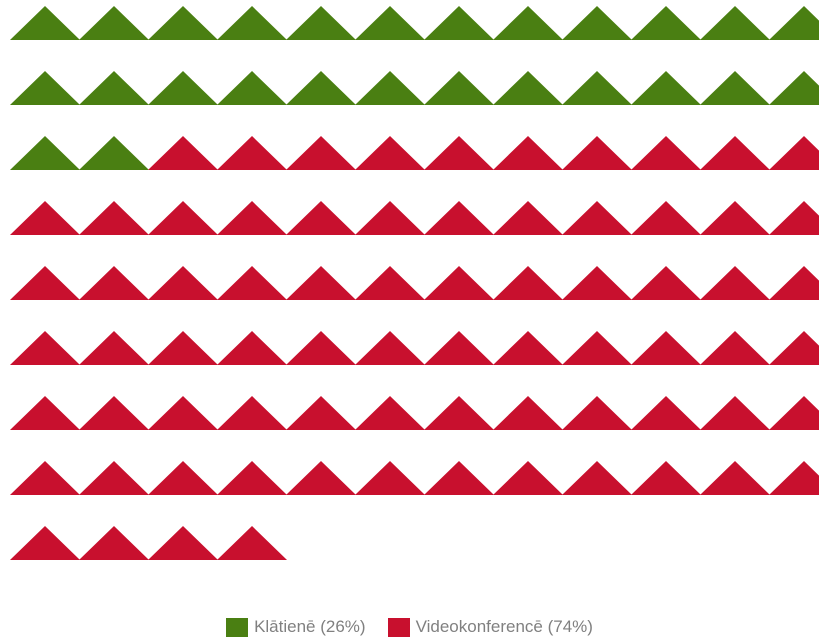 The height and width of the screenshot is (643, 819). I want to click on legend-label-videokonference: Videokonferencē (74%), so click(504, 626).